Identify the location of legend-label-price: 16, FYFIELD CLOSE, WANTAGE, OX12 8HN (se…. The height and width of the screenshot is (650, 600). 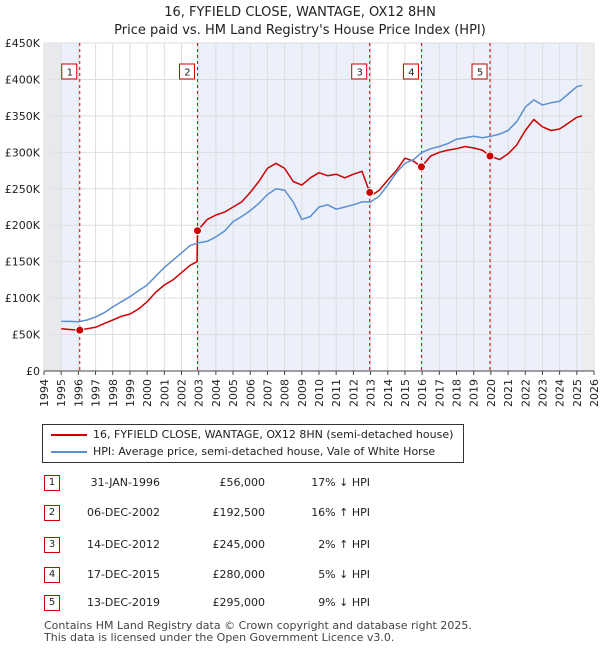
(273, 434).